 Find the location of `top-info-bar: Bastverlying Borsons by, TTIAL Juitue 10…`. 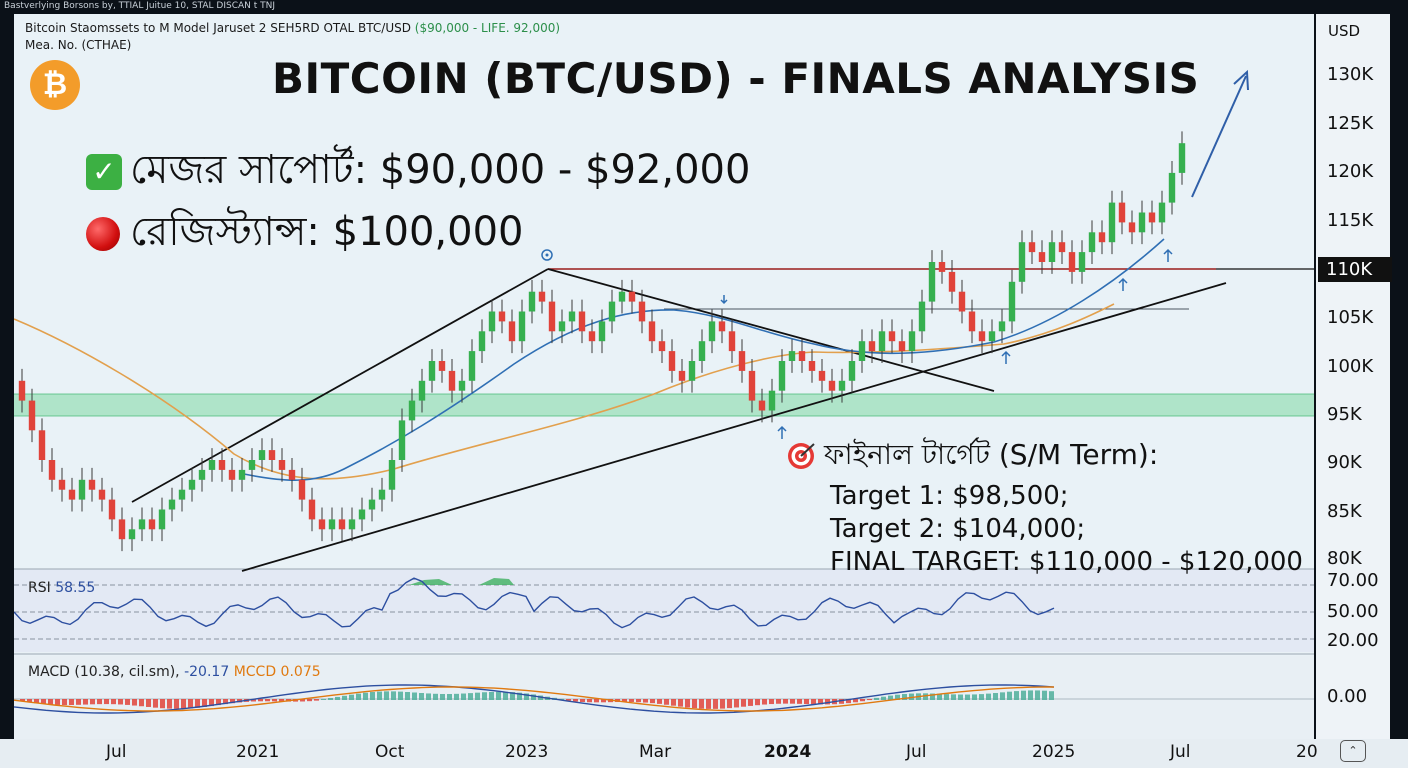

top-info-bar: Bastverlying Borsons by, TTIAL Juitue 10… is located at coordinates (704, 6).